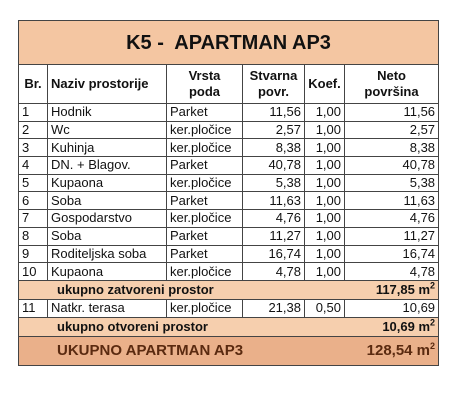 The width and height of the screenshot is (461, 400). Describe the element at coordinates (107, 218) in the screenshot. I see `cell: Gospodarstvo` at that location.